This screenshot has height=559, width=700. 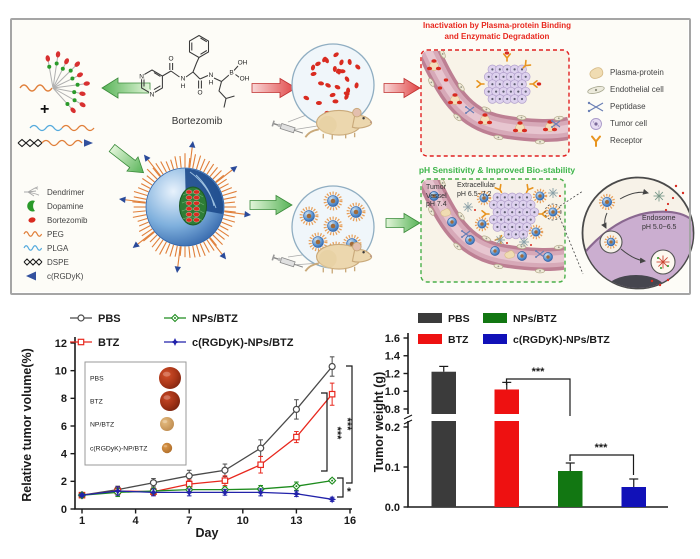 What do you see at coordinates (54, 248) in the screenshot?
I see `legend-item-plga: PLGA` at bounding box center [54, 248].